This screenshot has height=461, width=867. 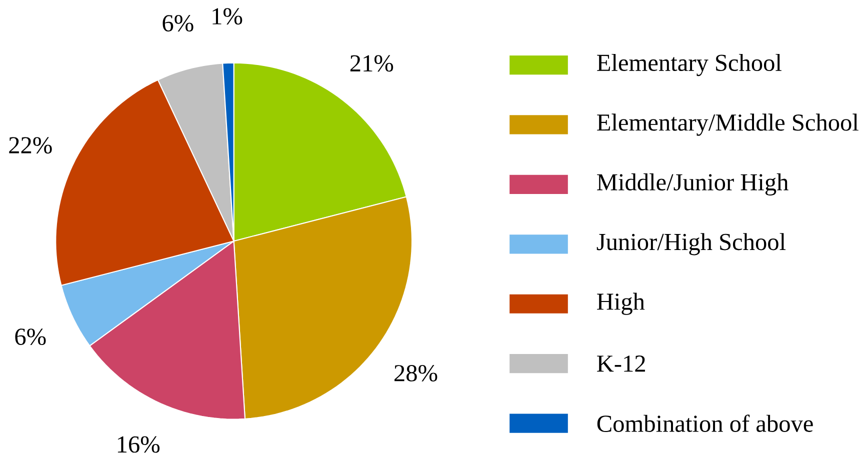 What do you see at coordinates (30, 145) in the screenshot?
I see `data-label: 22%` at bounding box center [30, 145].